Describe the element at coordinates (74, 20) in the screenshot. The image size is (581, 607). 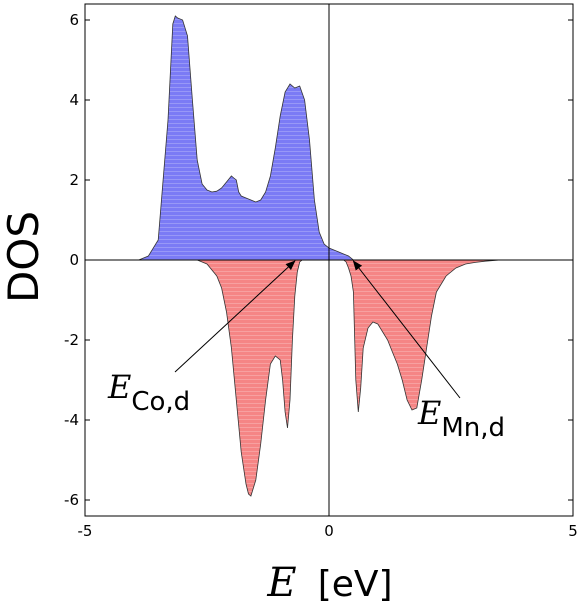
I see `y-tick-label: 6` at that location.